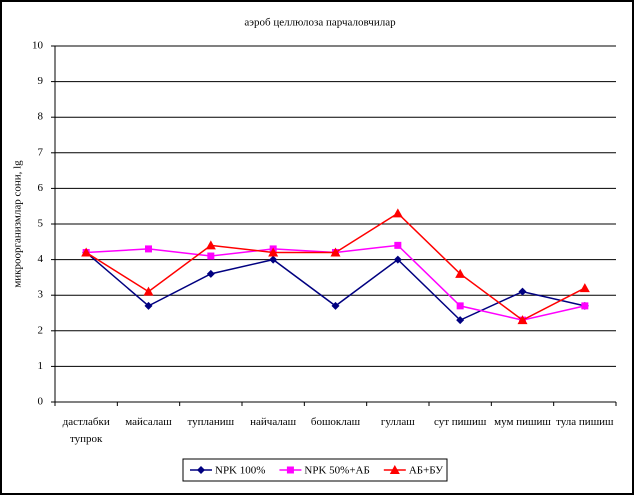  What do you see at coordinates (41, 402) in the screenshot?
I see `y-tick-label: 0` at bounding box center [41, 402].